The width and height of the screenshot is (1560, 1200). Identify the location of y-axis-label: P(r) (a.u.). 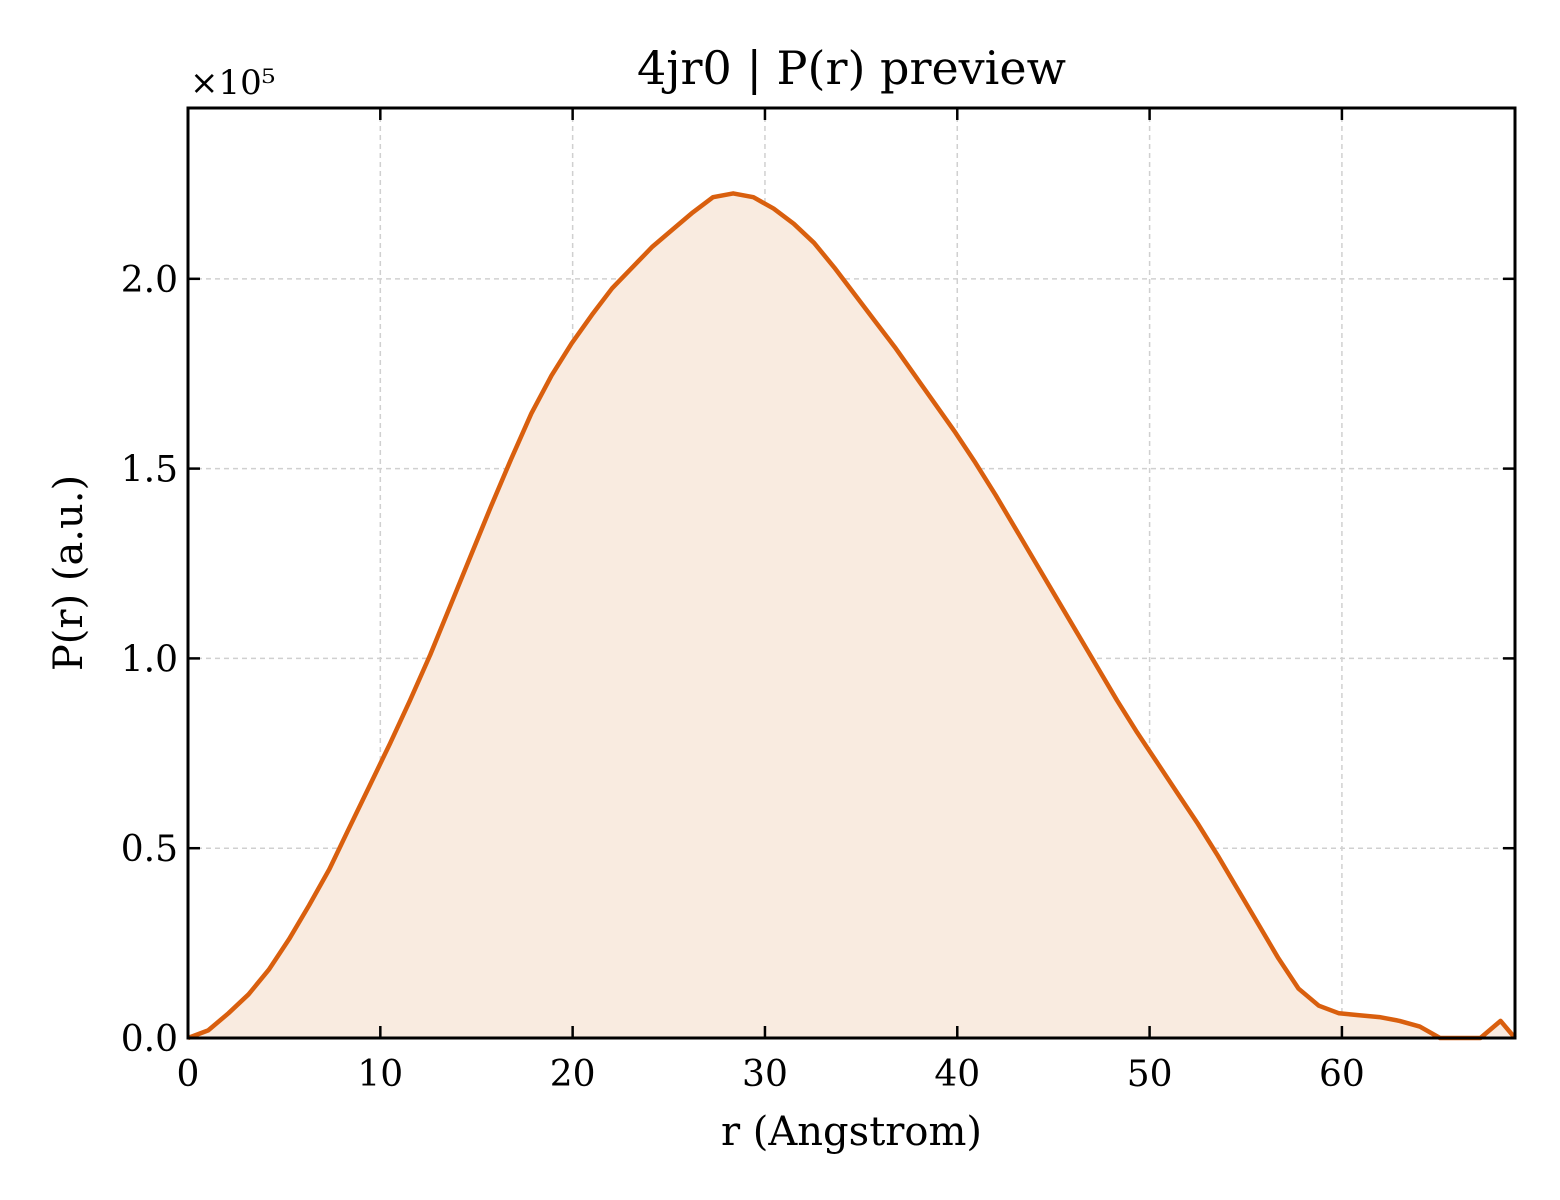
(69, 573).